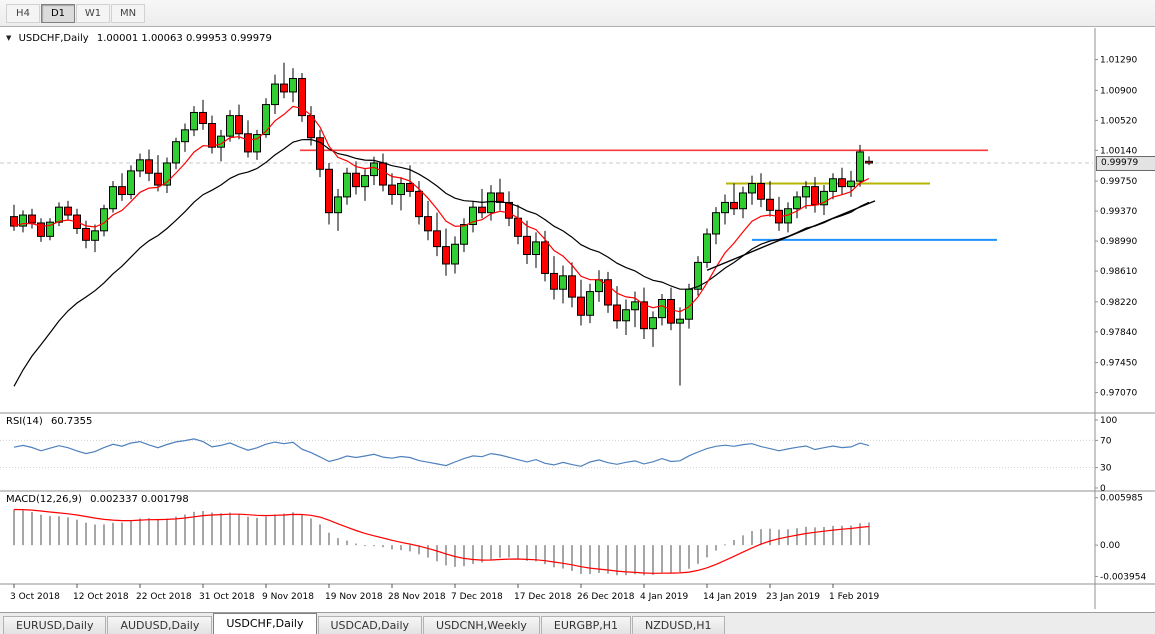 Image resolution: width=1155 pixels, height=634 pixels. I want to click on price-axis-label: 0.99370, so click(1118, 212).